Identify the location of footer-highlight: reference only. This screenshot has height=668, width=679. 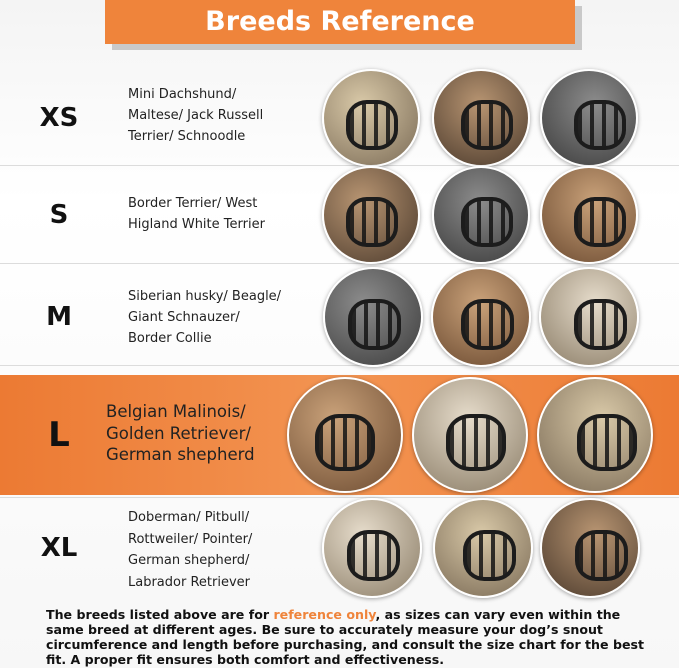
(324, 614).